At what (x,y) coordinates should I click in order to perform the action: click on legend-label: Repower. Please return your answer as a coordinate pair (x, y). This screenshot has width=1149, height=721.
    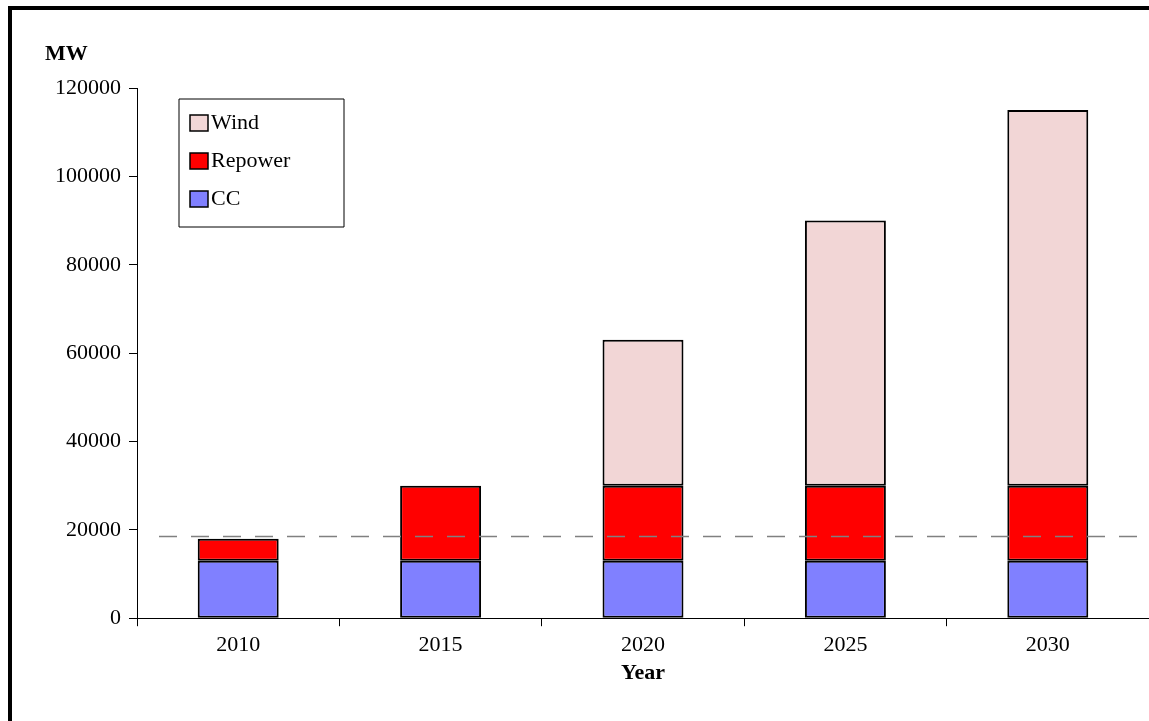
    Looking at the image, I should click on (251, 159).